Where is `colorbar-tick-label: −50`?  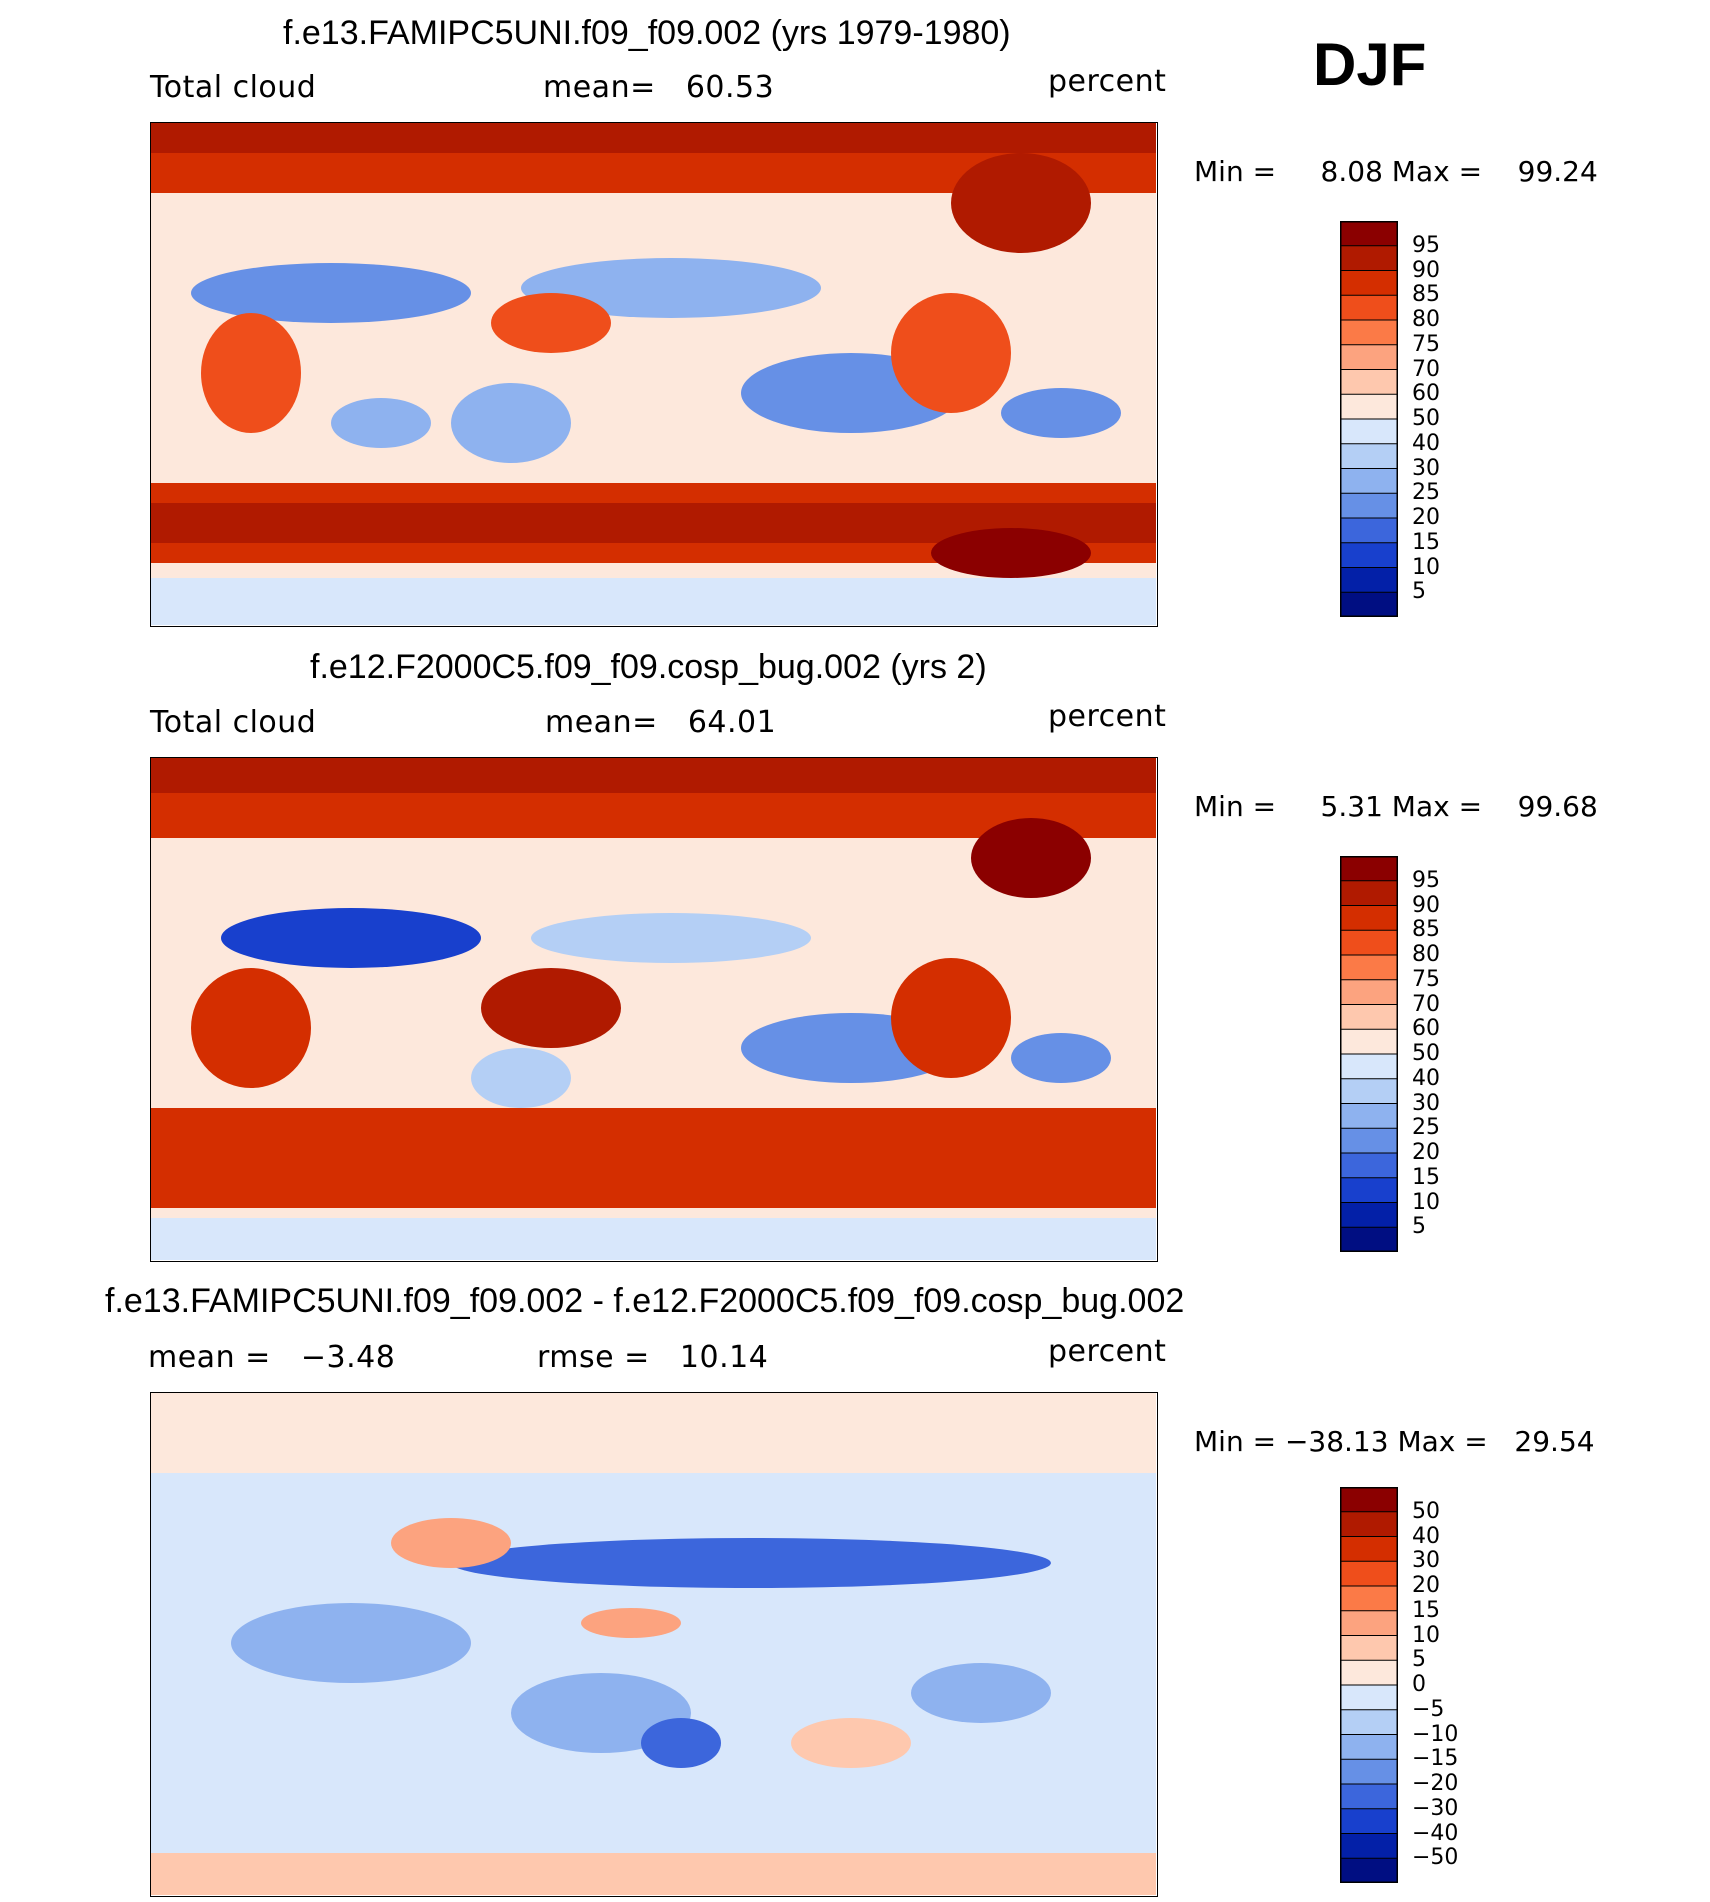
colorbar-tick-label: −50 is located at coordinates (1435, 1858).